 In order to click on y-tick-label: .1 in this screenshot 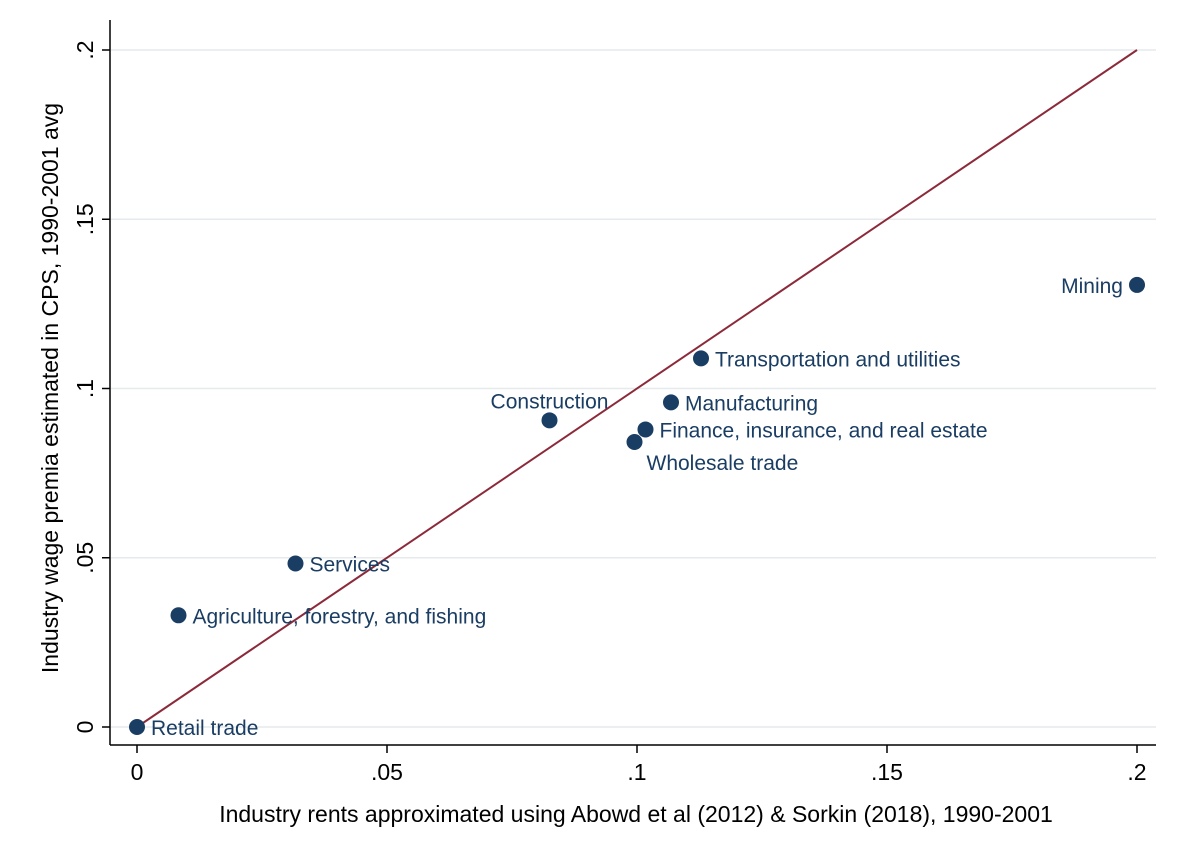, I will do `click(85, 388)`.